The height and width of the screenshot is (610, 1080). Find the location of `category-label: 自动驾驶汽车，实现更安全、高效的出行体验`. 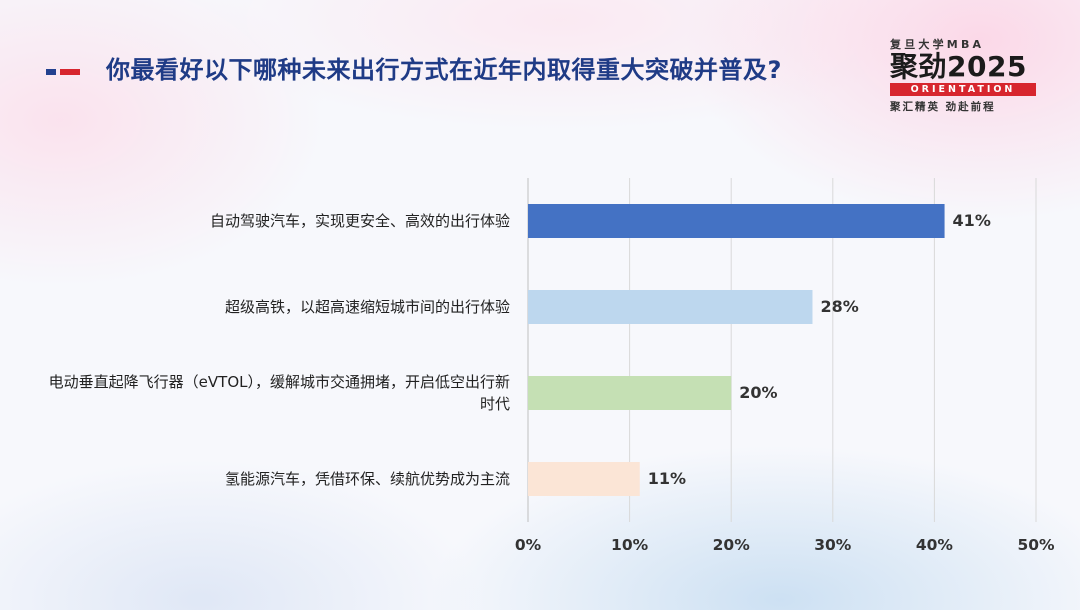

category-label: 自动驾驶汽车，实现更安全、高效的出行体验 is located at coordinates (359, 221).